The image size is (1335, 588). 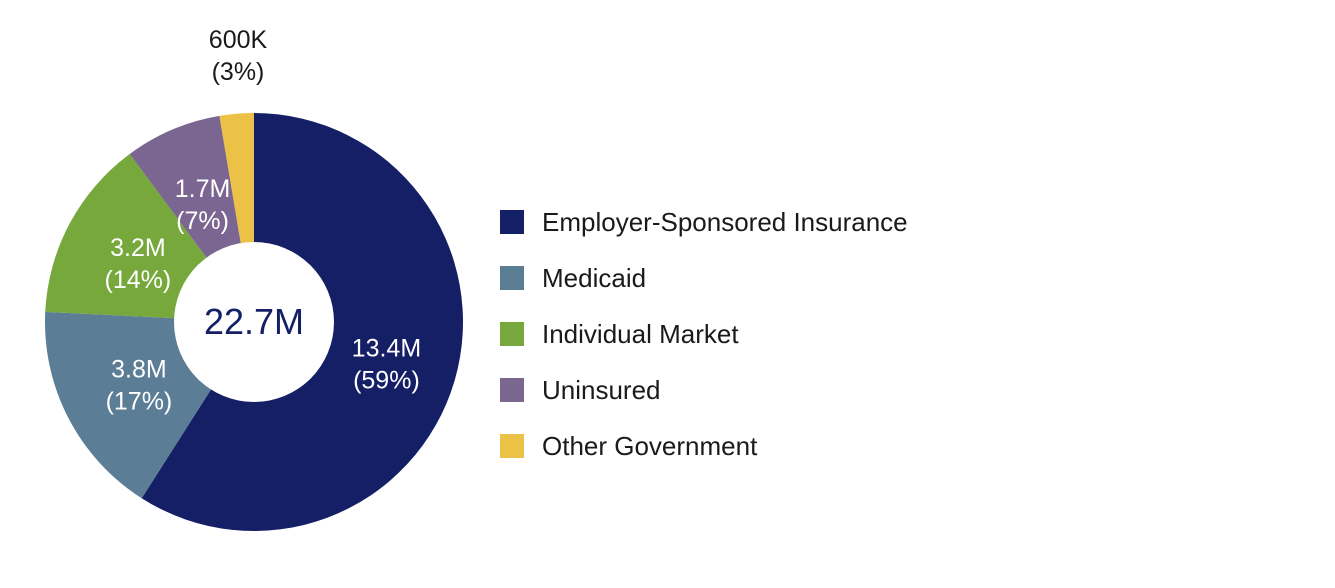 I want to click on legend-item-other-government: Other Government, so click(x=704, y=446).